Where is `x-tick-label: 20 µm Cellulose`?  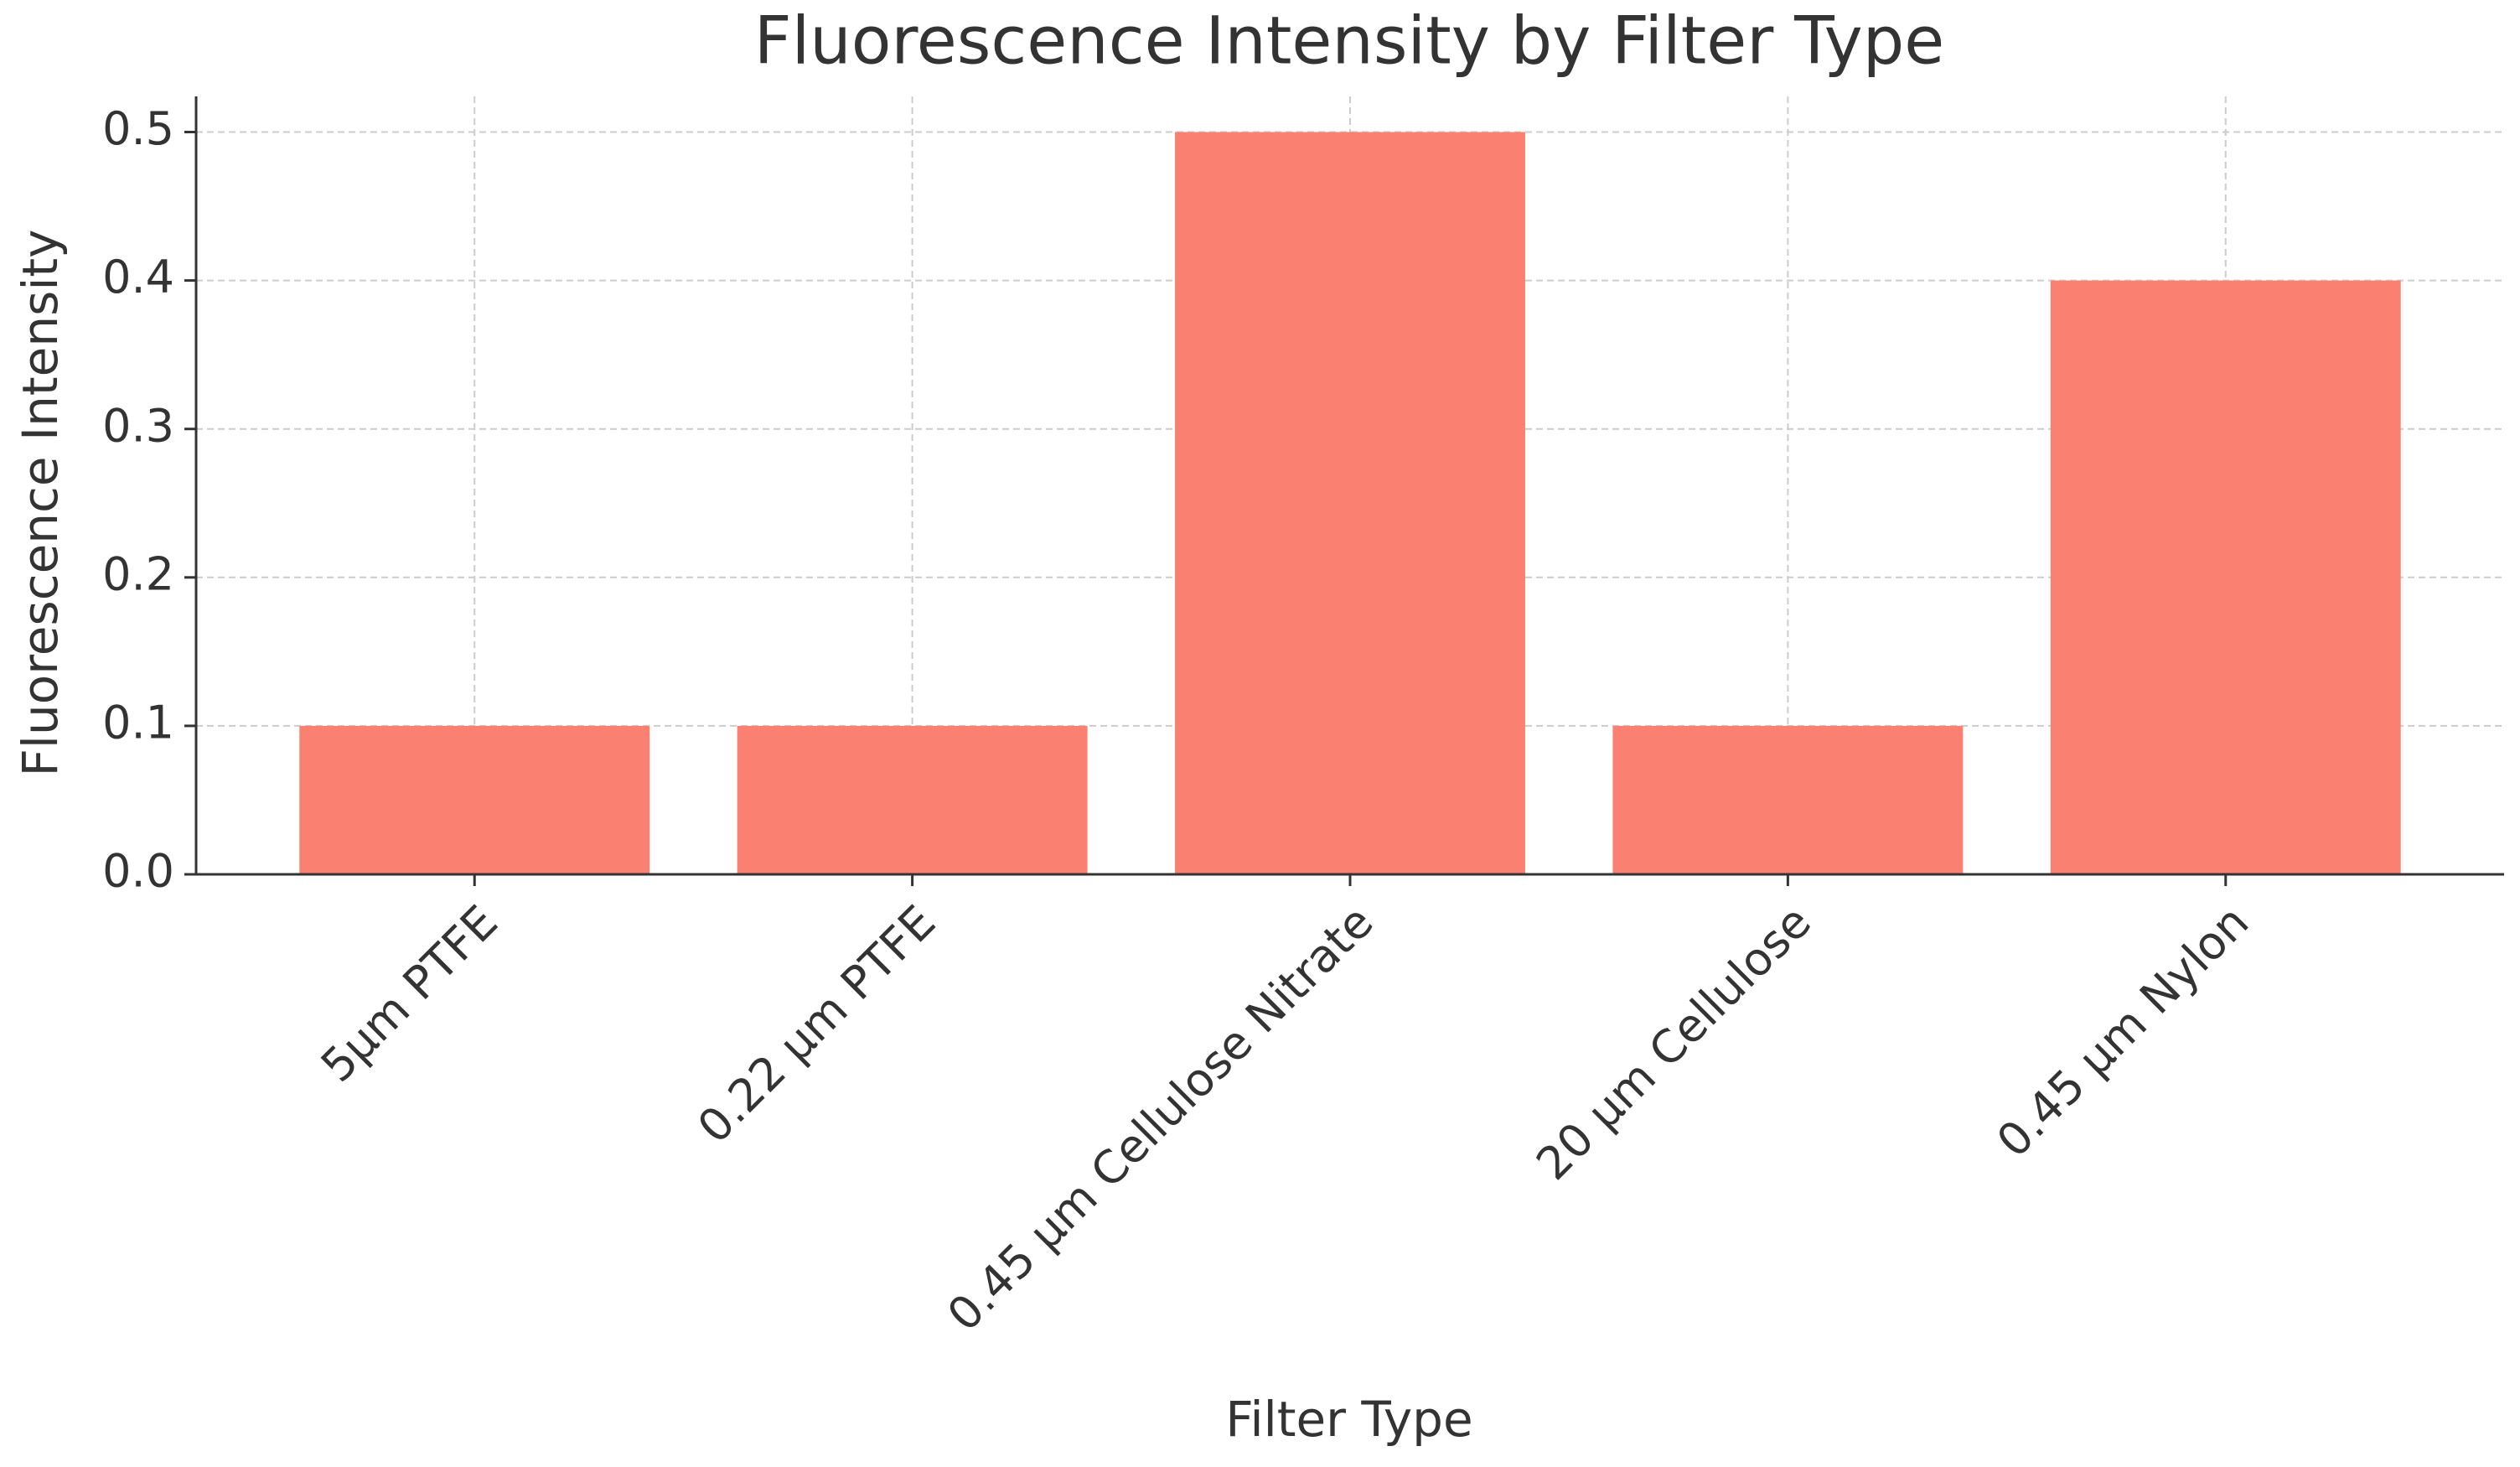
x-tick-label: 20 µm Cellulose is located at coordinates (1673, 1043).